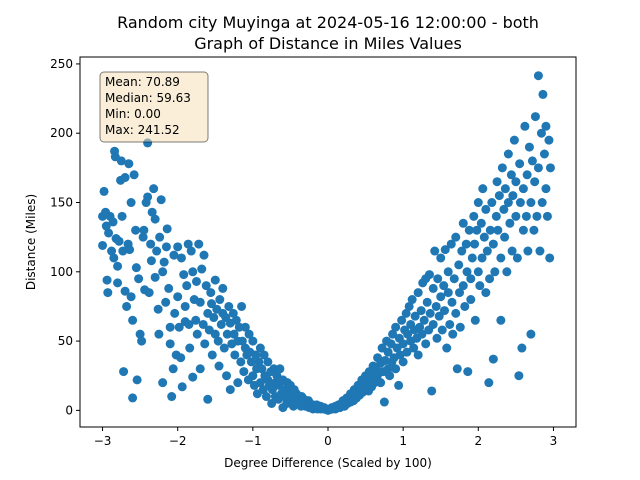 Image resolution: width=640 pixels, height=480 pixels. What do you see at coordinates (61, 203) in the screenshot?
I see `y-tick-label: 150` at bounding box center [61, 203].